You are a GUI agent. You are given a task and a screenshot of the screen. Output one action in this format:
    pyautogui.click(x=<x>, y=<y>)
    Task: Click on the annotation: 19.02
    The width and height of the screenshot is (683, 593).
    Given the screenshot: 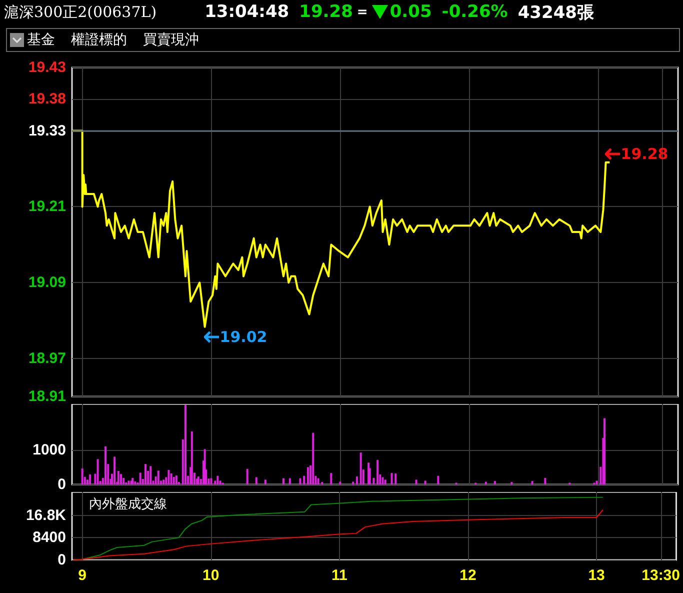 What is the action you would take?
    pyautogui.click(x=244, y=337)
    